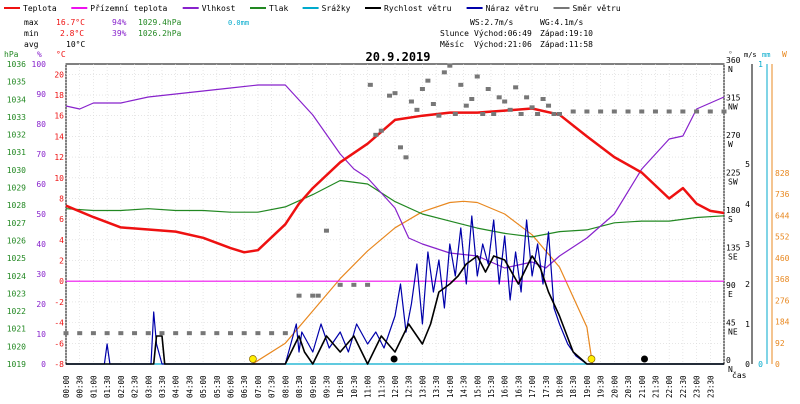 The image size is (800, 404). What do you see at coordinates (503, 33) in the screenshot?
I see `info-sun-rise: Východ:06:49` at bounding box center [503, 33].